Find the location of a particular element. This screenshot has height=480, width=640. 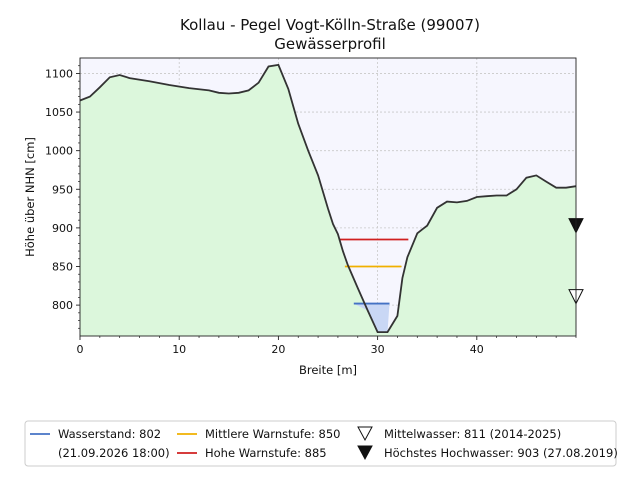

x-axis: 0 10 20 30 40 is located at coordinates (327, 346).